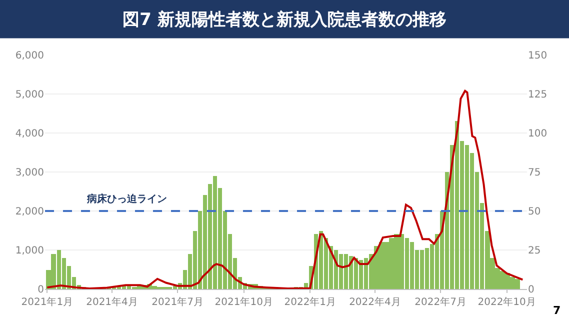 This screenshot has height=320, width=569. Describe the element at coordinates (29, 212) in the screenshot. I see `y-tick-label: 2,000` at that location.